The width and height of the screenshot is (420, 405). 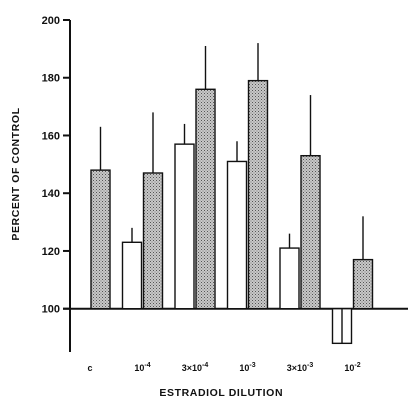 What do you see at coordinates (16, 173) in the screenshot?
I see `y-axis-title: PERCENT OF CONTROL` at bounding box center [16, 173].